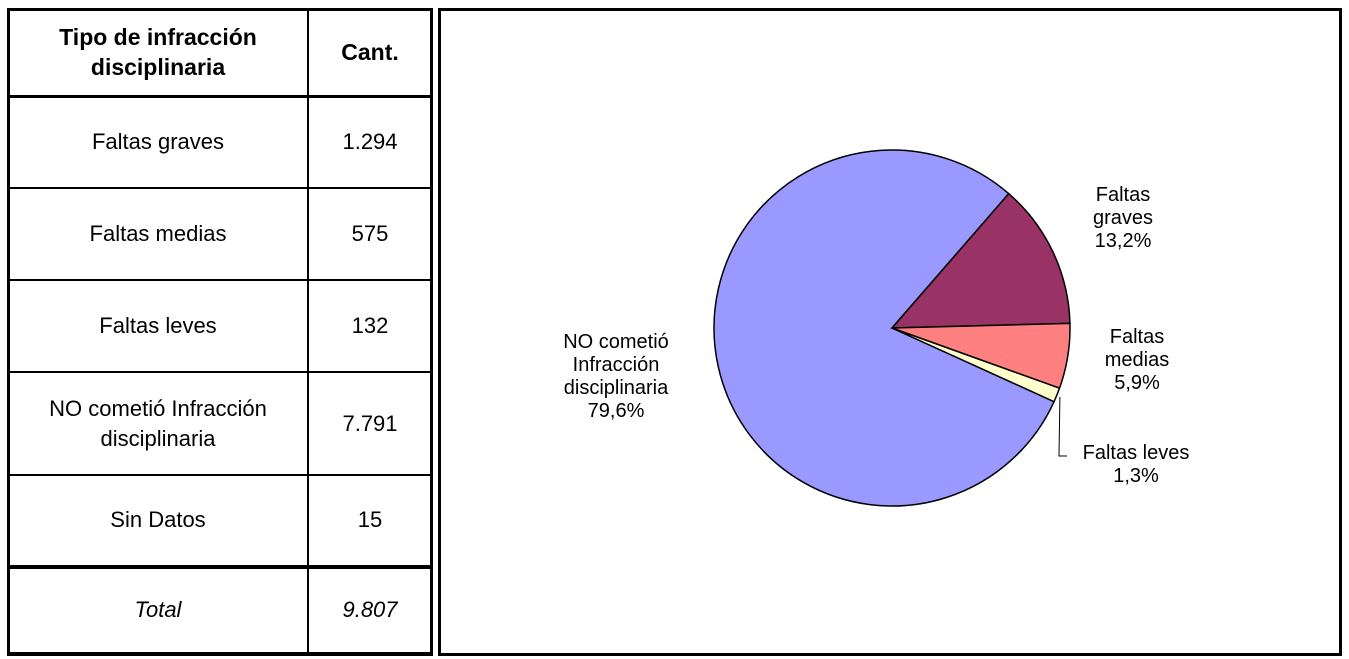 The image size is (1349, 659). Describe the element at coordinates (370, 52) in the screenshot. I see `header-count: Cant.` at that location.